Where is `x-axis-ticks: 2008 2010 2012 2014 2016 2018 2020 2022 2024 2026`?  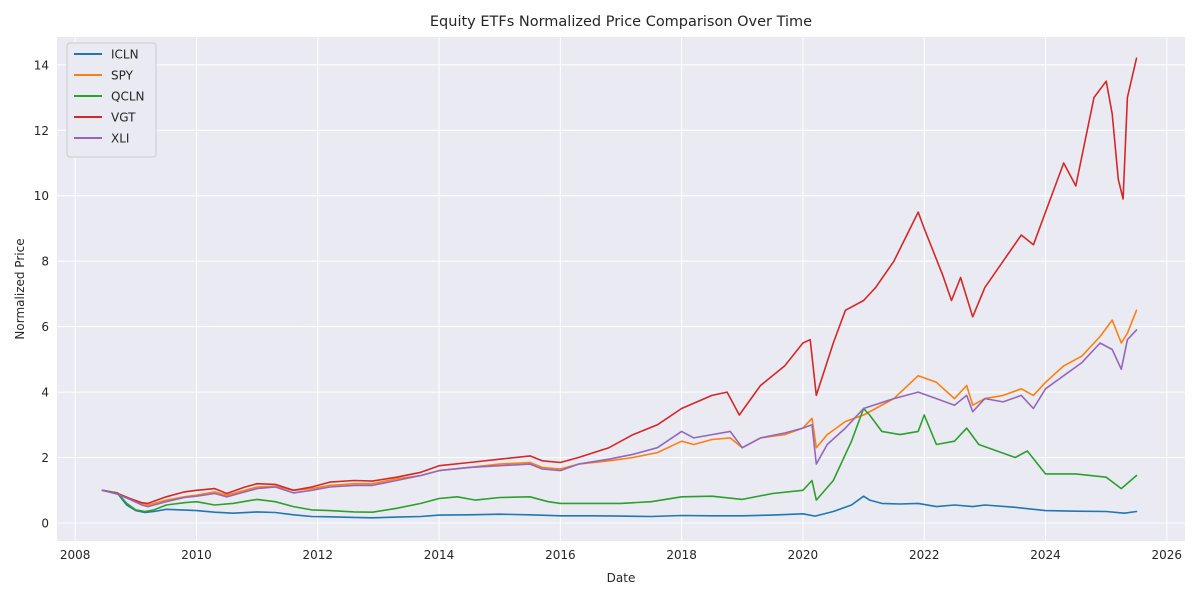 x-axis-ticks: 2008 2010 2012 2014 2016 2018 2020 2022 2024 2026 is located at coordinates (621, 555).